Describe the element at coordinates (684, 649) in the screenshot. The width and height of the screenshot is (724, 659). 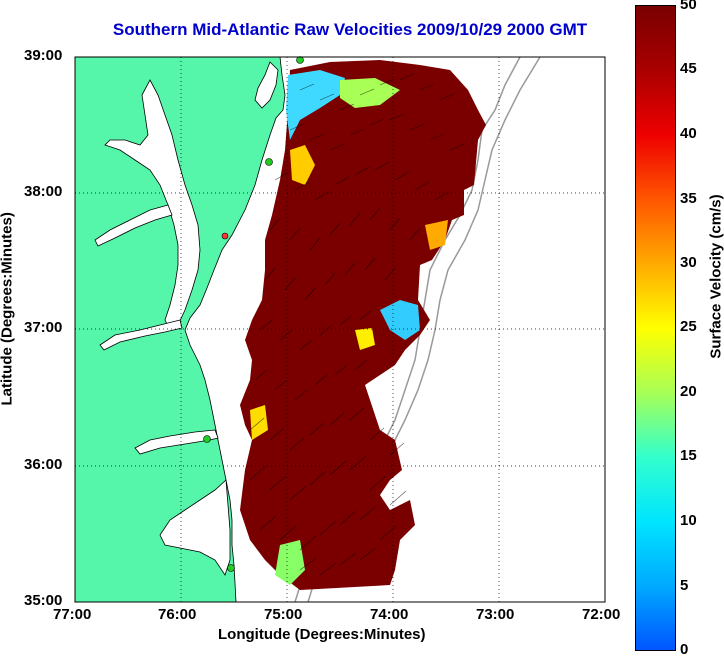
I see `colorbar-tick: 0` at that location.